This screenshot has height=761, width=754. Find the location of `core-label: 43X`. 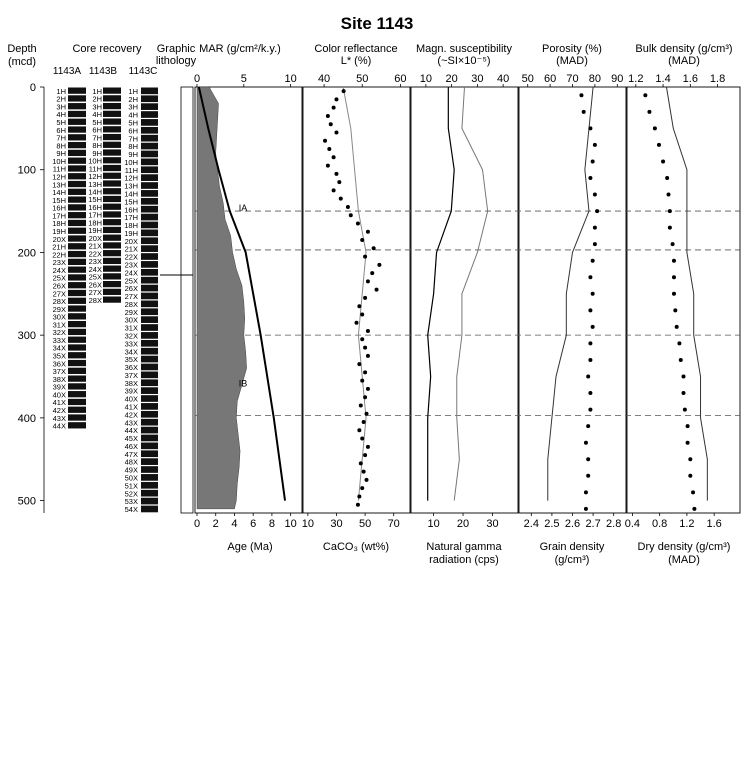

core-label: 43X is located at coordinates (59, 418).